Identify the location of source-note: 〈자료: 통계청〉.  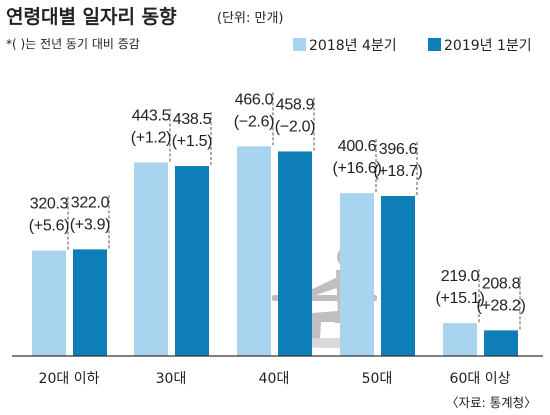
(491, 402).